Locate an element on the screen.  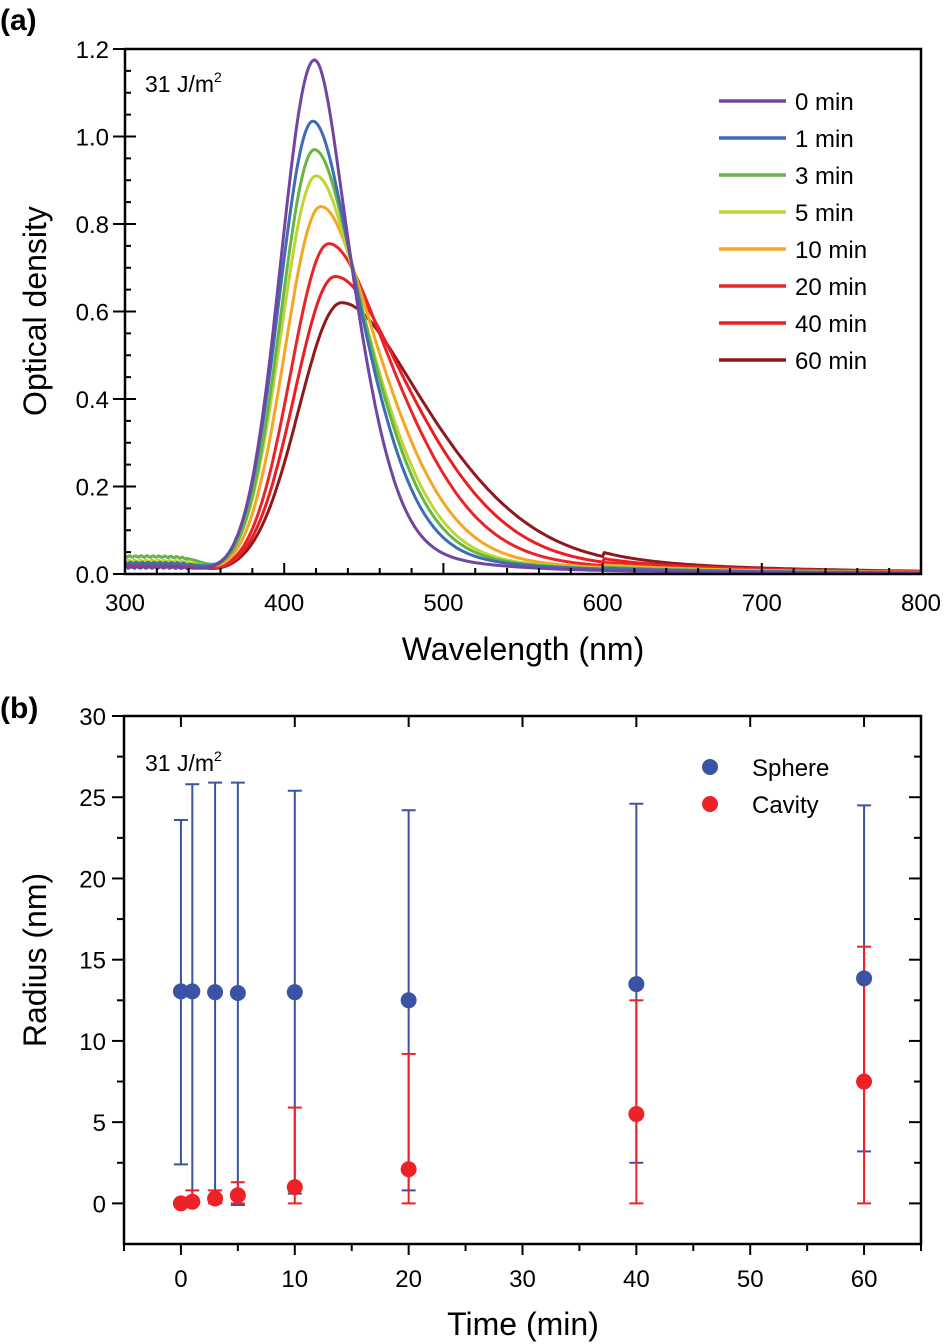
y-tick-label-b: 20 is located at coordinates (92, 879).